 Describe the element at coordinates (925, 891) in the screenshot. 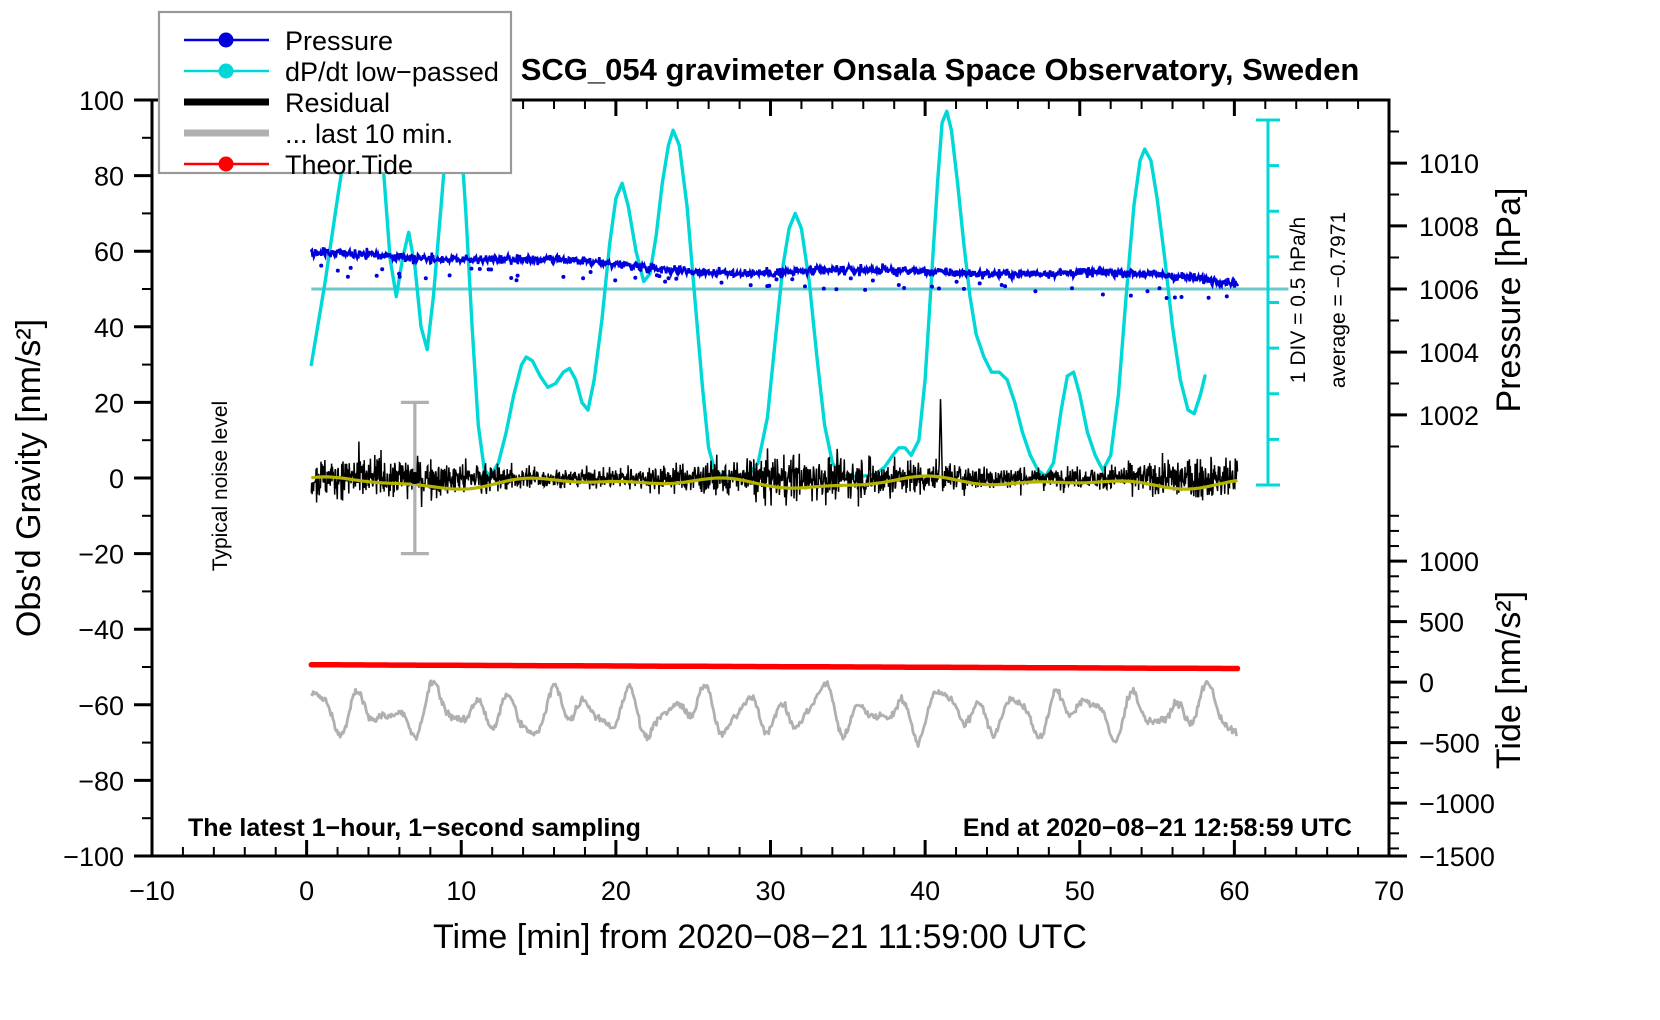

I see `x-tick-label: 40` at that location.